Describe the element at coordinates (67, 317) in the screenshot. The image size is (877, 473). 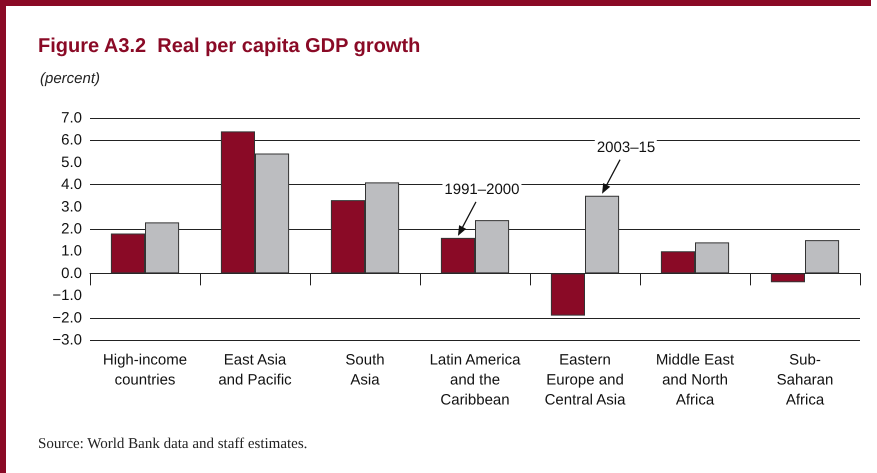
I see `y-tick-label: −2.0` at that location.